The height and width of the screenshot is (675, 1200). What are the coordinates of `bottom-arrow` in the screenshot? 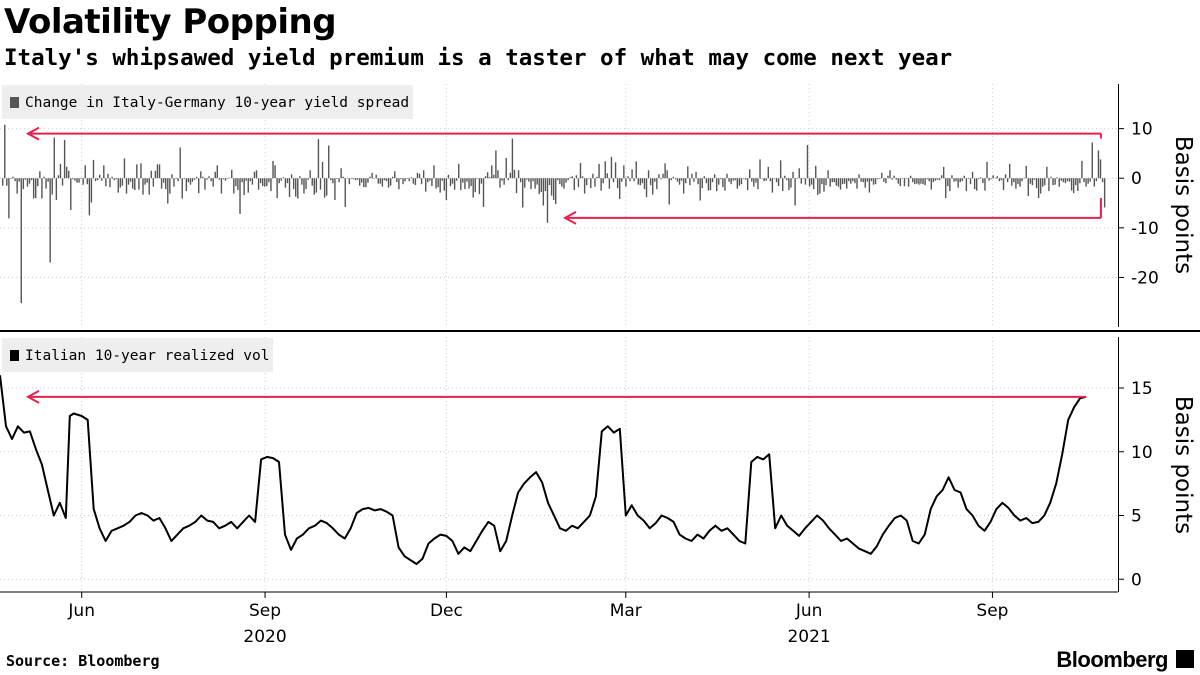 It's located at (556, 397).